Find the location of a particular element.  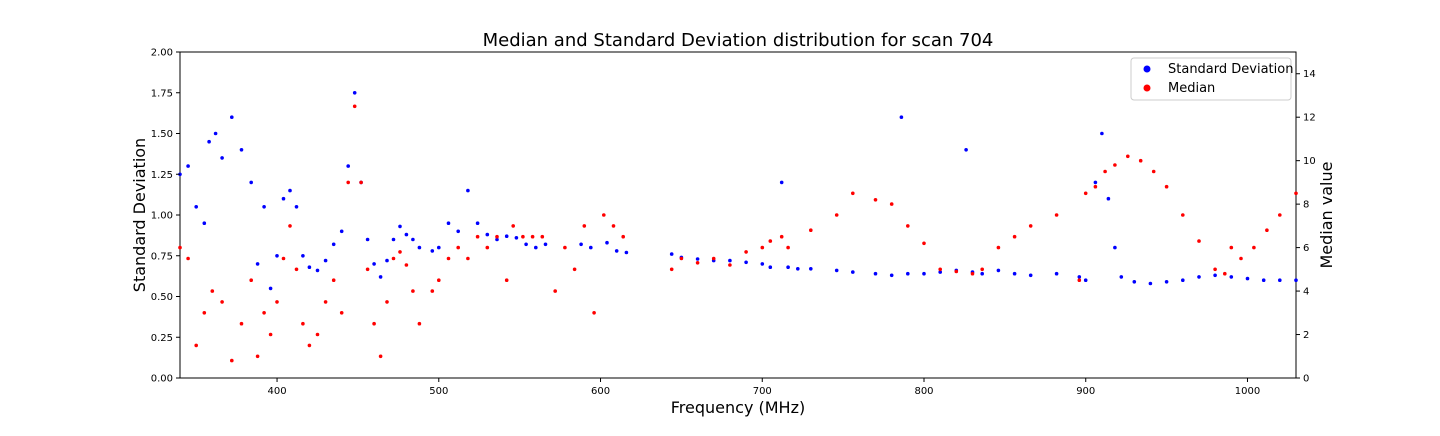

y-right-tick-label: 4 is located at coordinates (1306, 292).